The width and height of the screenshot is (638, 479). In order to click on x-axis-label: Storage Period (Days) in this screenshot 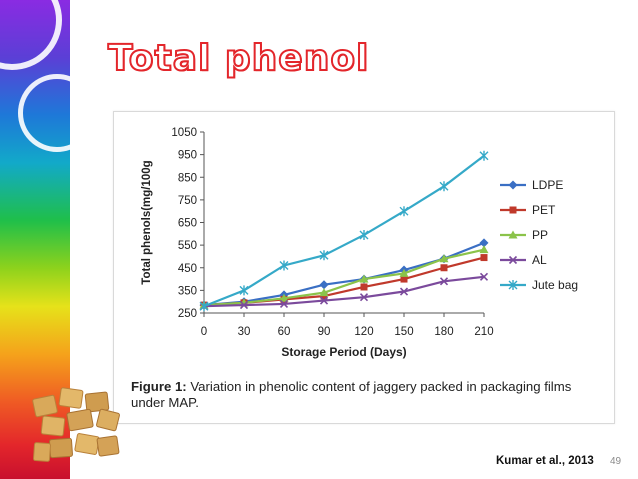, I will do `click(343, 352)`.